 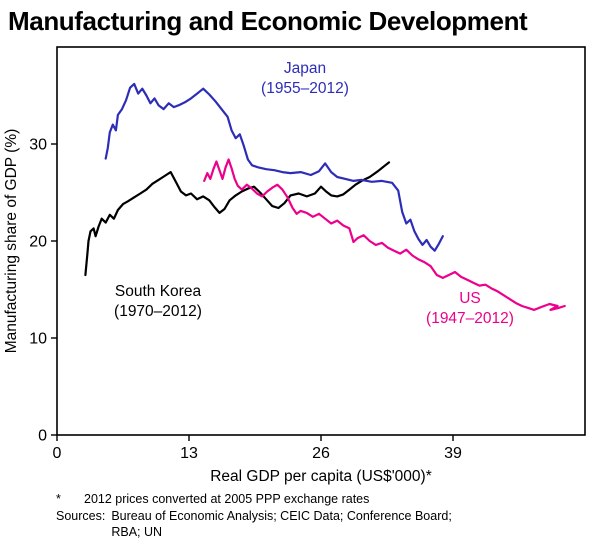 What do you see at coordinates (305, 68) in the screenshot?
I see `japan-label: Japan` at bounding box center [305, 68].